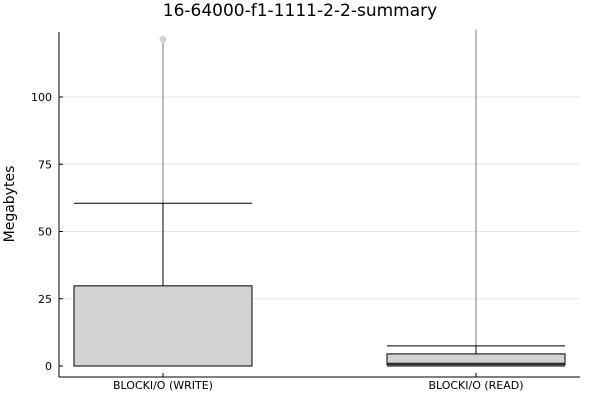 This screenshot has height=400, width=600. I want to click on y-tick-label: 0, so click(48, 366).